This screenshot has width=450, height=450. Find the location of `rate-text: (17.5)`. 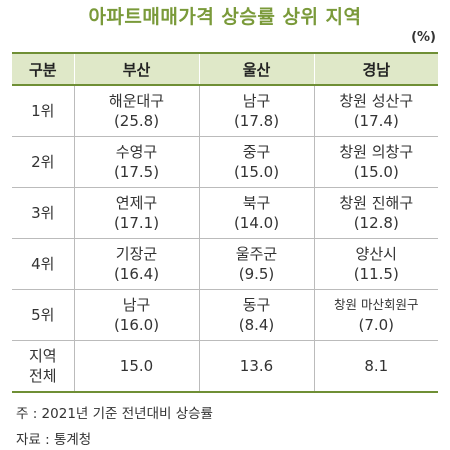

rate-text: (17.5) is located at coordinates (136, 172).